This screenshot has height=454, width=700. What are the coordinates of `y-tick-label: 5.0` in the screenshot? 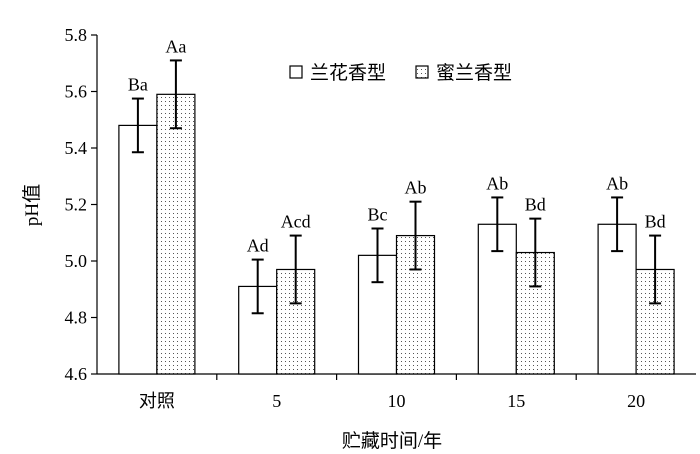 It's located at (76, 261).